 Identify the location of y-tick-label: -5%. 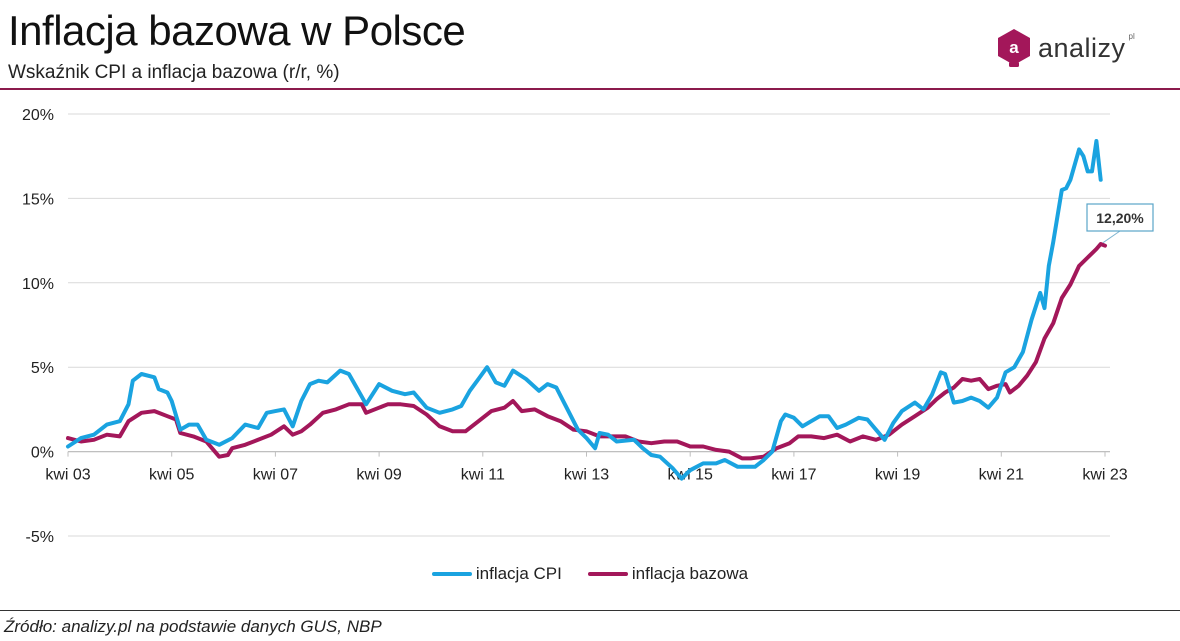
(40, 537).